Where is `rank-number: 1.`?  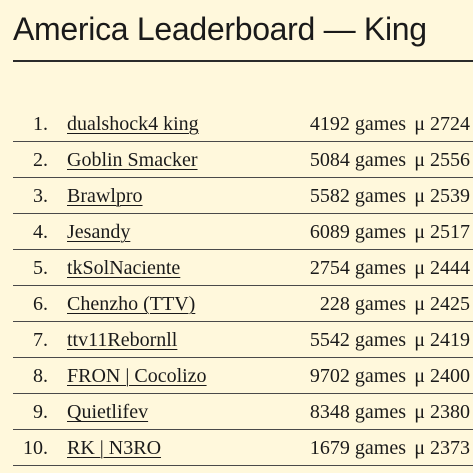
rank-number: 1. is located at coordinates (40, 124).